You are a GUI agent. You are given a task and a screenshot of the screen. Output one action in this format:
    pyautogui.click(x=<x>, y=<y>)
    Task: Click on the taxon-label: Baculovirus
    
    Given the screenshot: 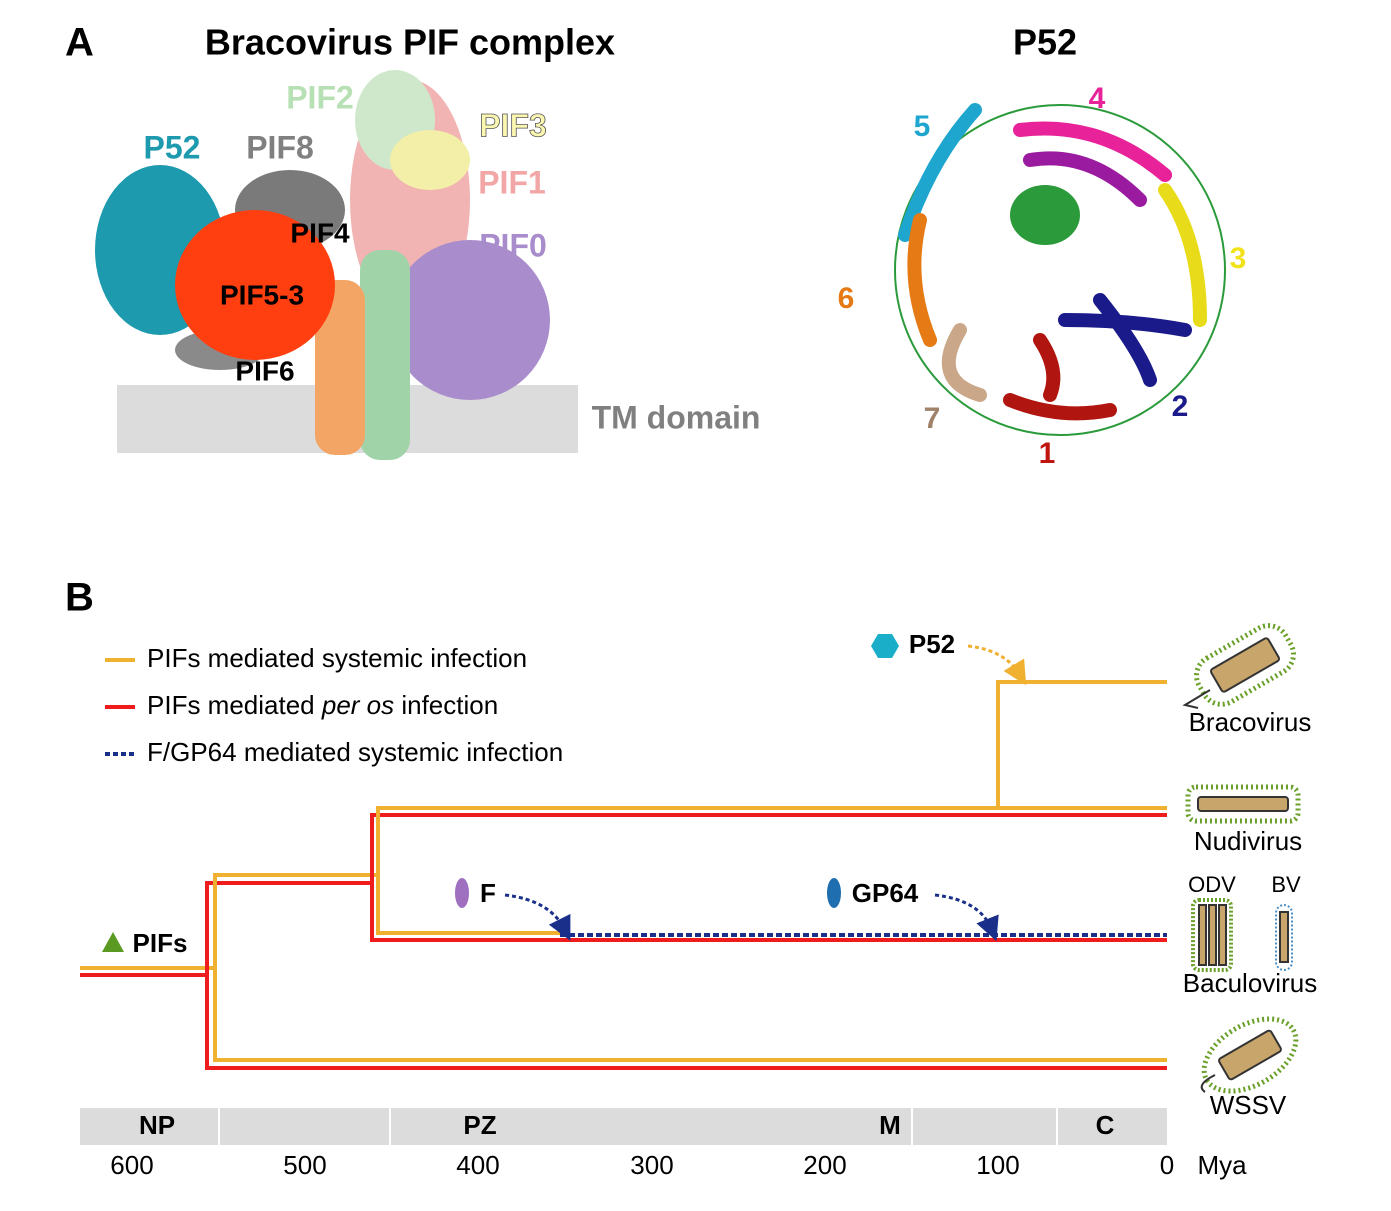 What is the action you would take?
    pyautogui.click(x=1250, y=983)
    